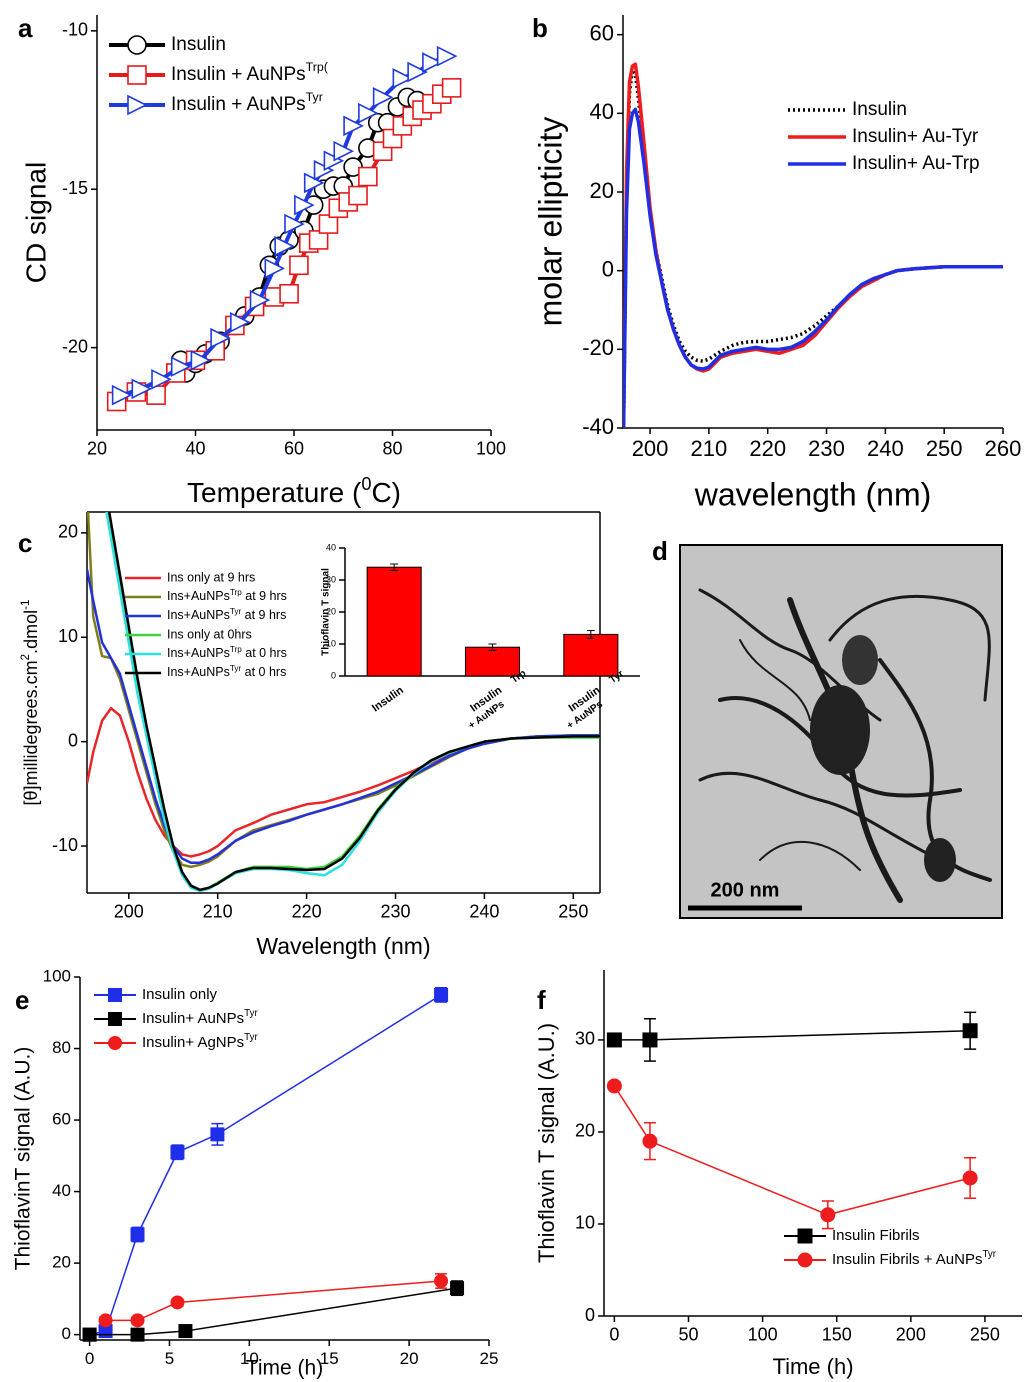 Image resolution: width=1026 pixels, height=1382 pixels. Describe the element at coordinates (985, 1335) in the screenshot. I see `x-tick-label: 250` at that location.